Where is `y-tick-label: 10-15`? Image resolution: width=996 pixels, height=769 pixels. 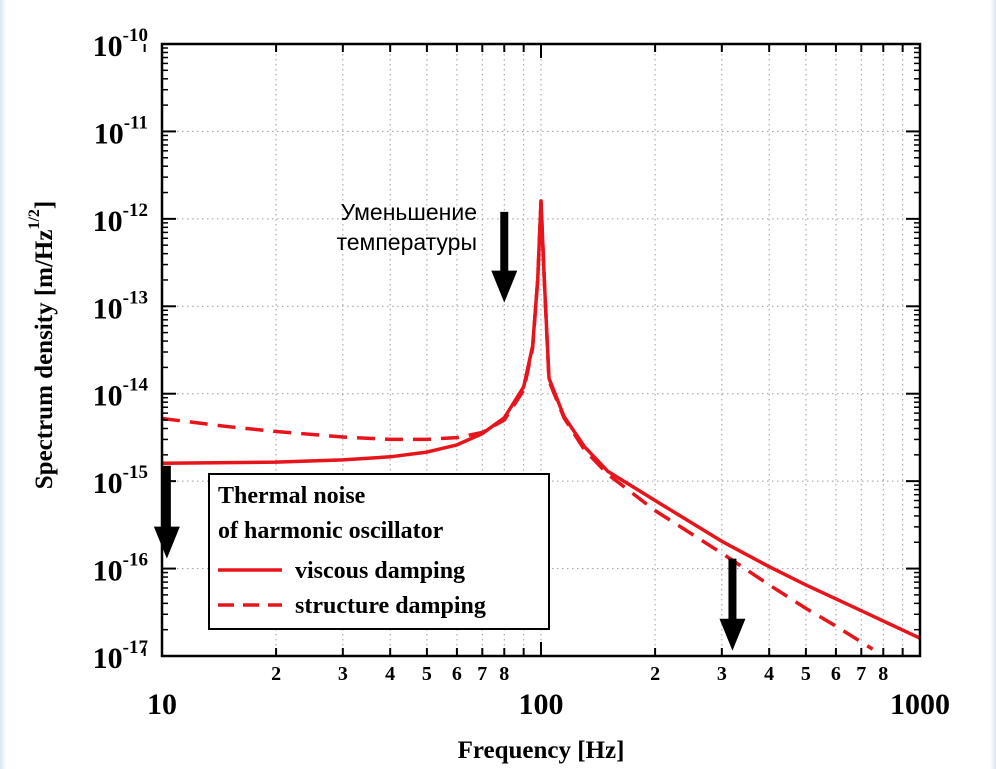 y-tick-label: 10-15 is located at coordinates (120, 481).